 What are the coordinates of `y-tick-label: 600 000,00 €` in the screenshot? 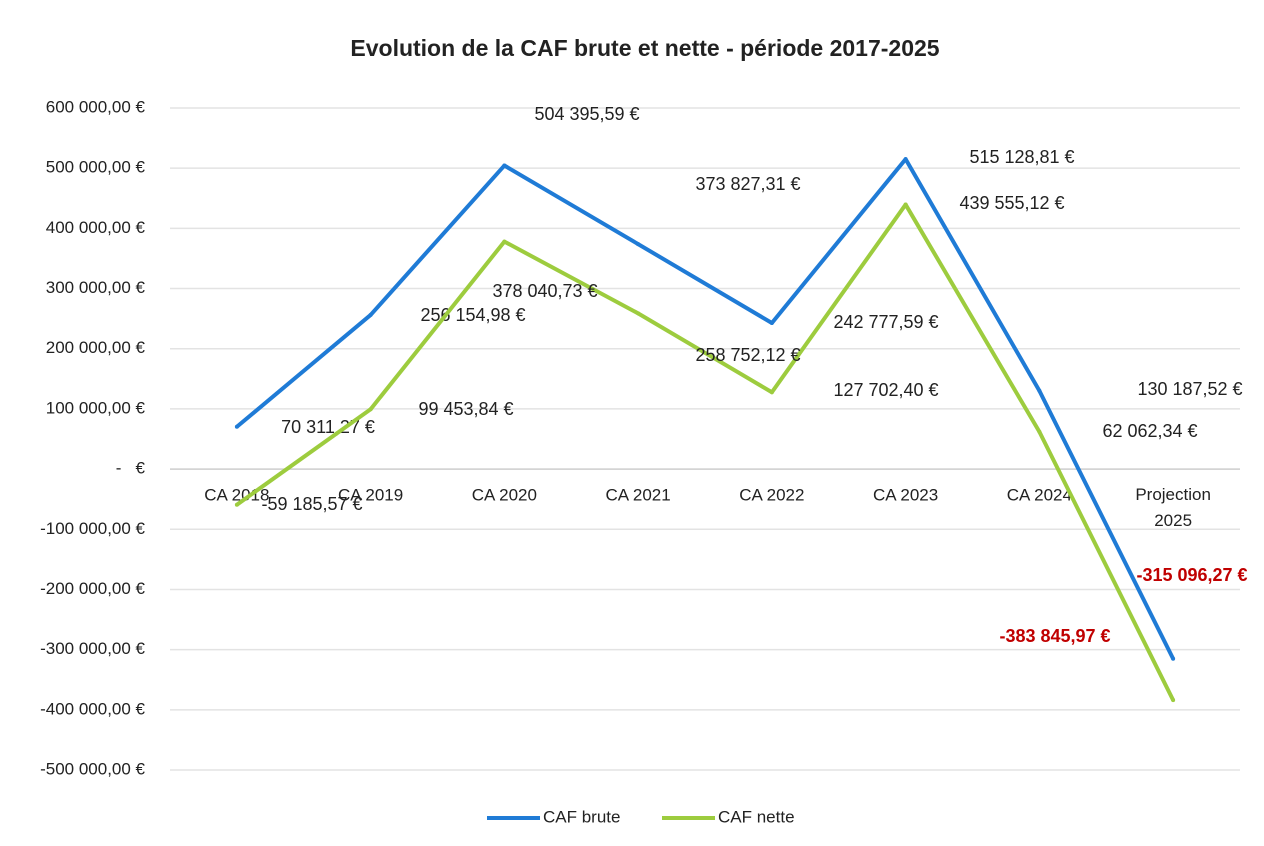 It's located at (96, 106).